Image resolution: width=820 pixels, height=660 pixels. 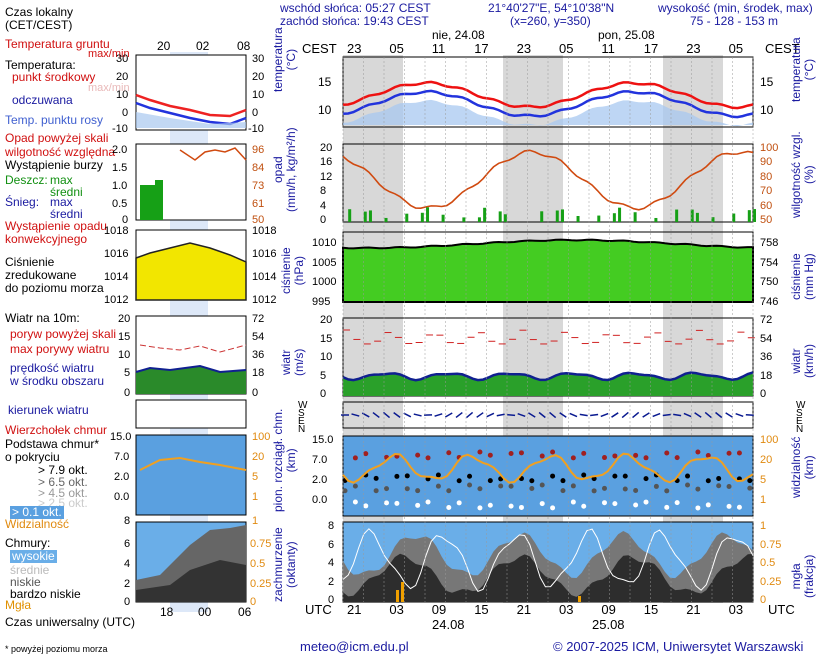 What do you see at coordinates (766, 357) in the screenshot?
I see `axis-tick: 36` at bounding box center [766, 357].